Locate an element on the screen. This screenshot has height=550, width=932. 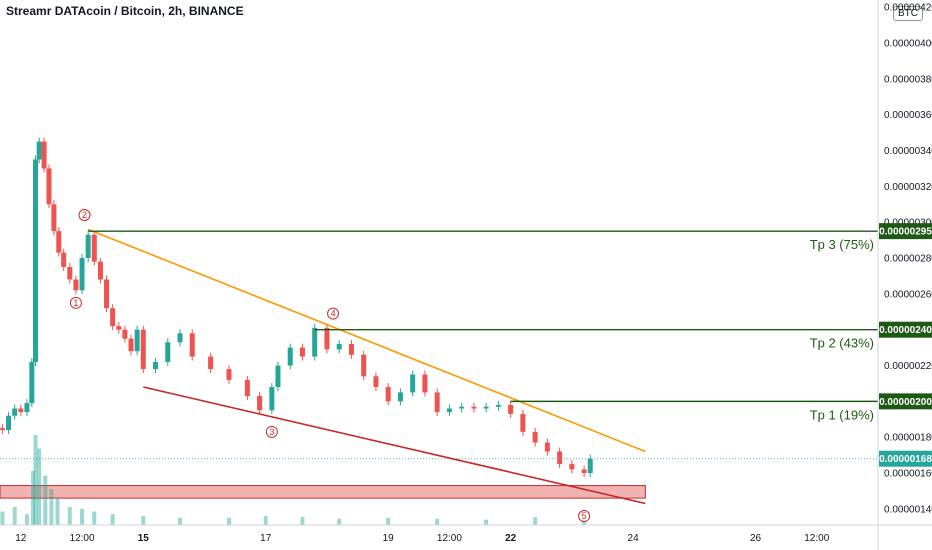
time-tick-label: 19 is located at coordinates (389, 538).